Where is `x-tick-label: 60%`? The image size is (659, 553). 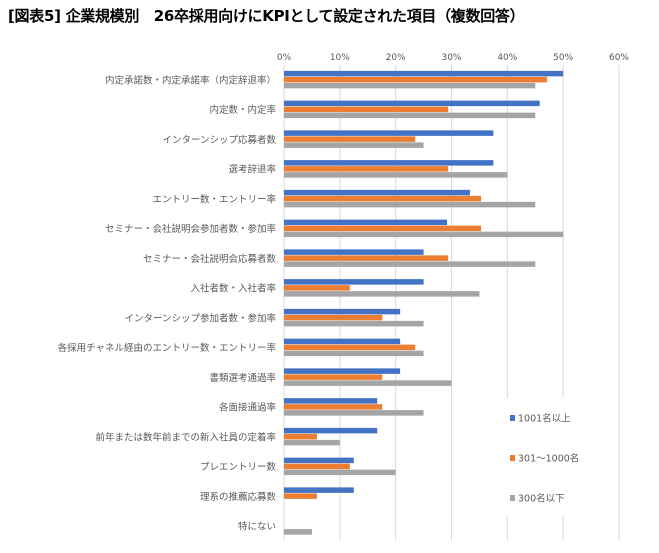
x-tick-label: 60% is located at coordinates (619, 58).